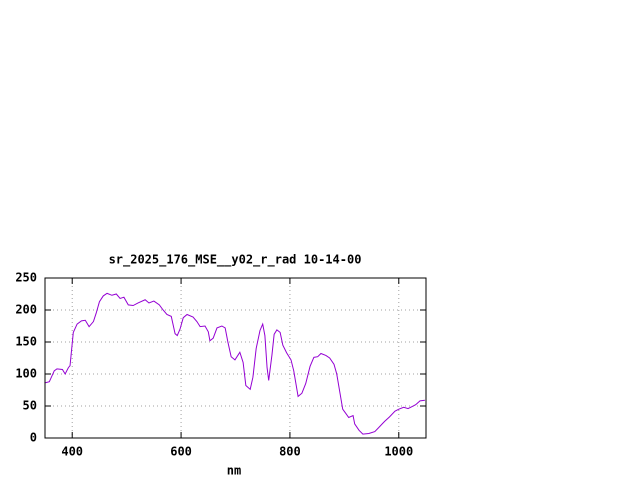  What do you see at coordinates (181, 452) in the screenshot?
I see `x-tick-label: 600` at bounding box center [181, 452].